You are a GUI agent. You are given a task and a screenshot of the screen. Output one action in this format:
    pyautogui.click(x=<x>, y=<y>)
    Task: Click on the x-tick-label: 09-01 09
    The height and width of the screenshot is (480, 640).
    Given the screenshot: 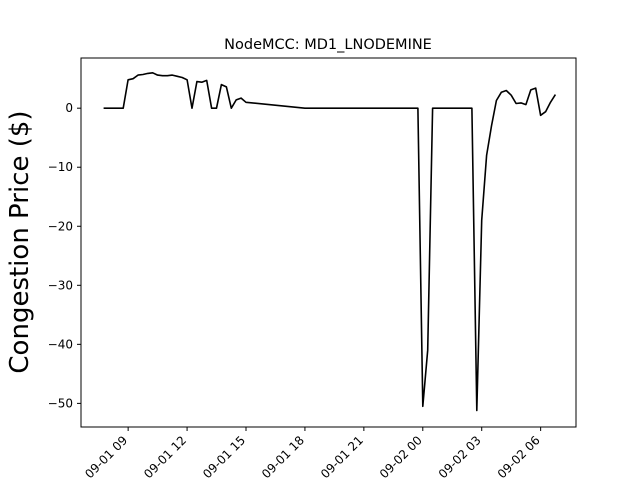 What is the action you would take?
    pyautogui.click(x=106, y=456)
    